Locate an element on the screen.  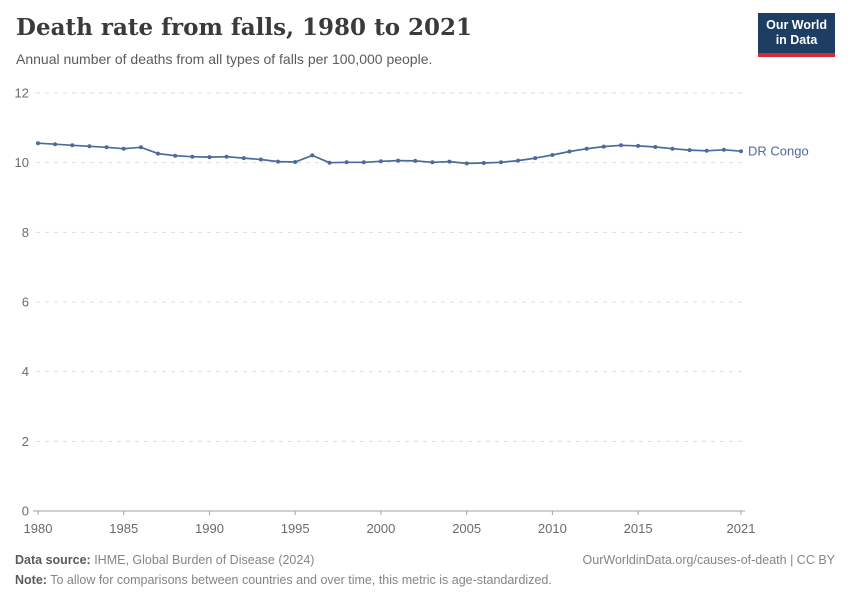
y-tick-label: 10 is located at coordinates (22, 162).